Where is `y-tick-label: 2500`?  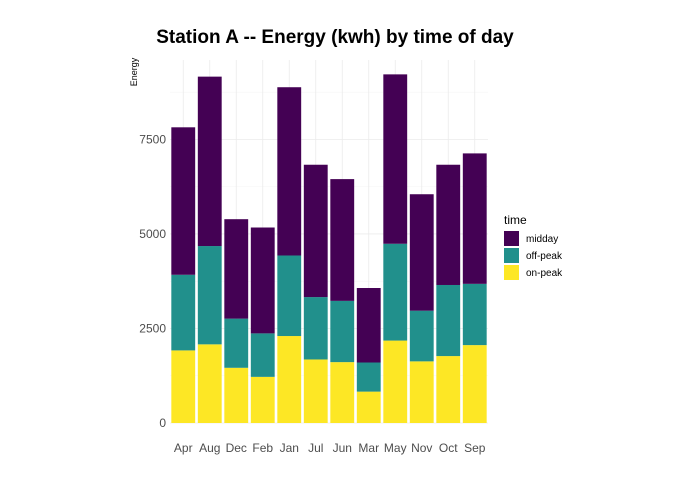 y-tick-label: 2500 is located at coordinates (152, 328).